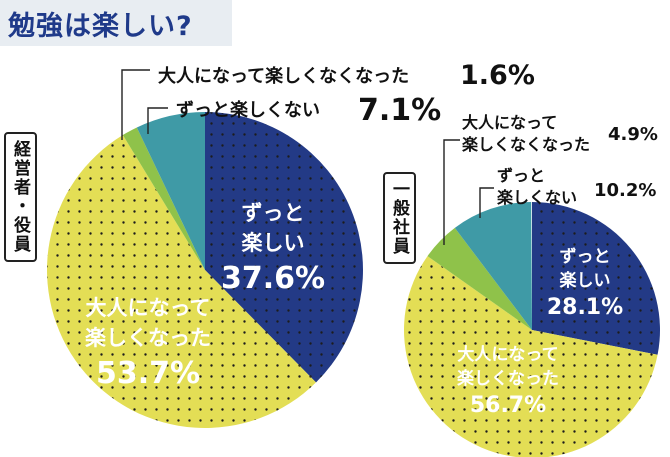  Describe the element at coordinates (273, 278) in the screenshot. I see `slice-value: 37.6%` at that location.